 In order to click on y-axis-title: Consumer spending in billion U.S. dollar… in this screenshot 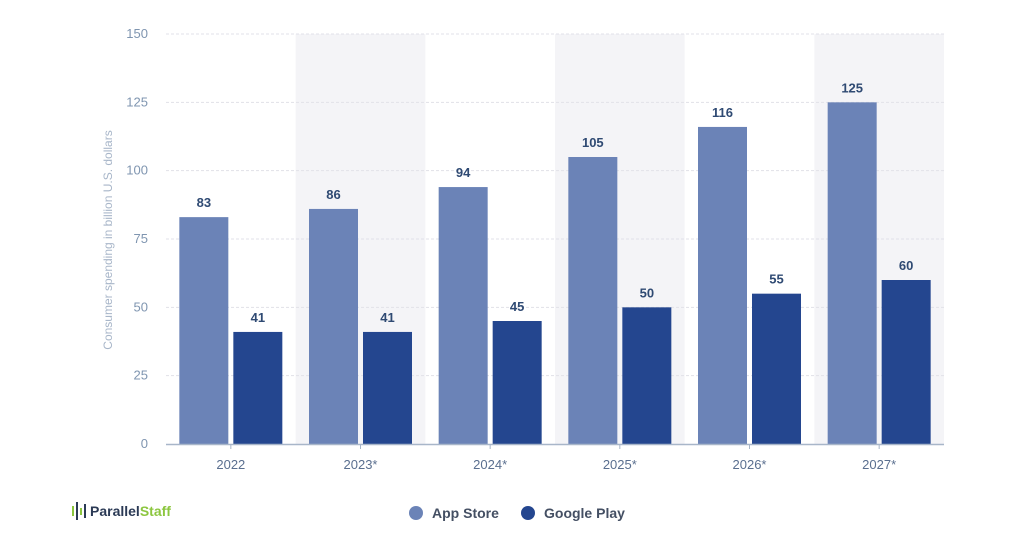, I will do `click(108, 239)`.